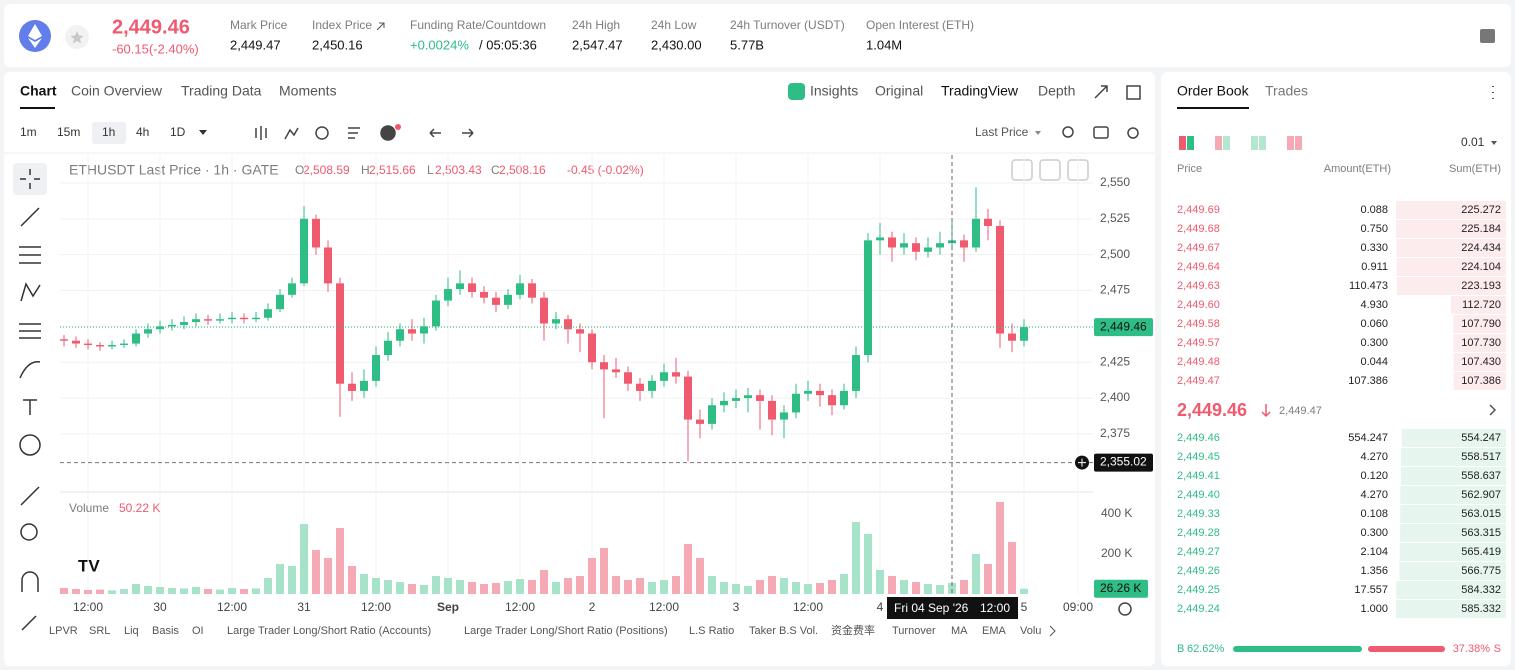 The width and height of the screenshot is (1515, 670). I want to click on redo-icon, so click(468, 133).